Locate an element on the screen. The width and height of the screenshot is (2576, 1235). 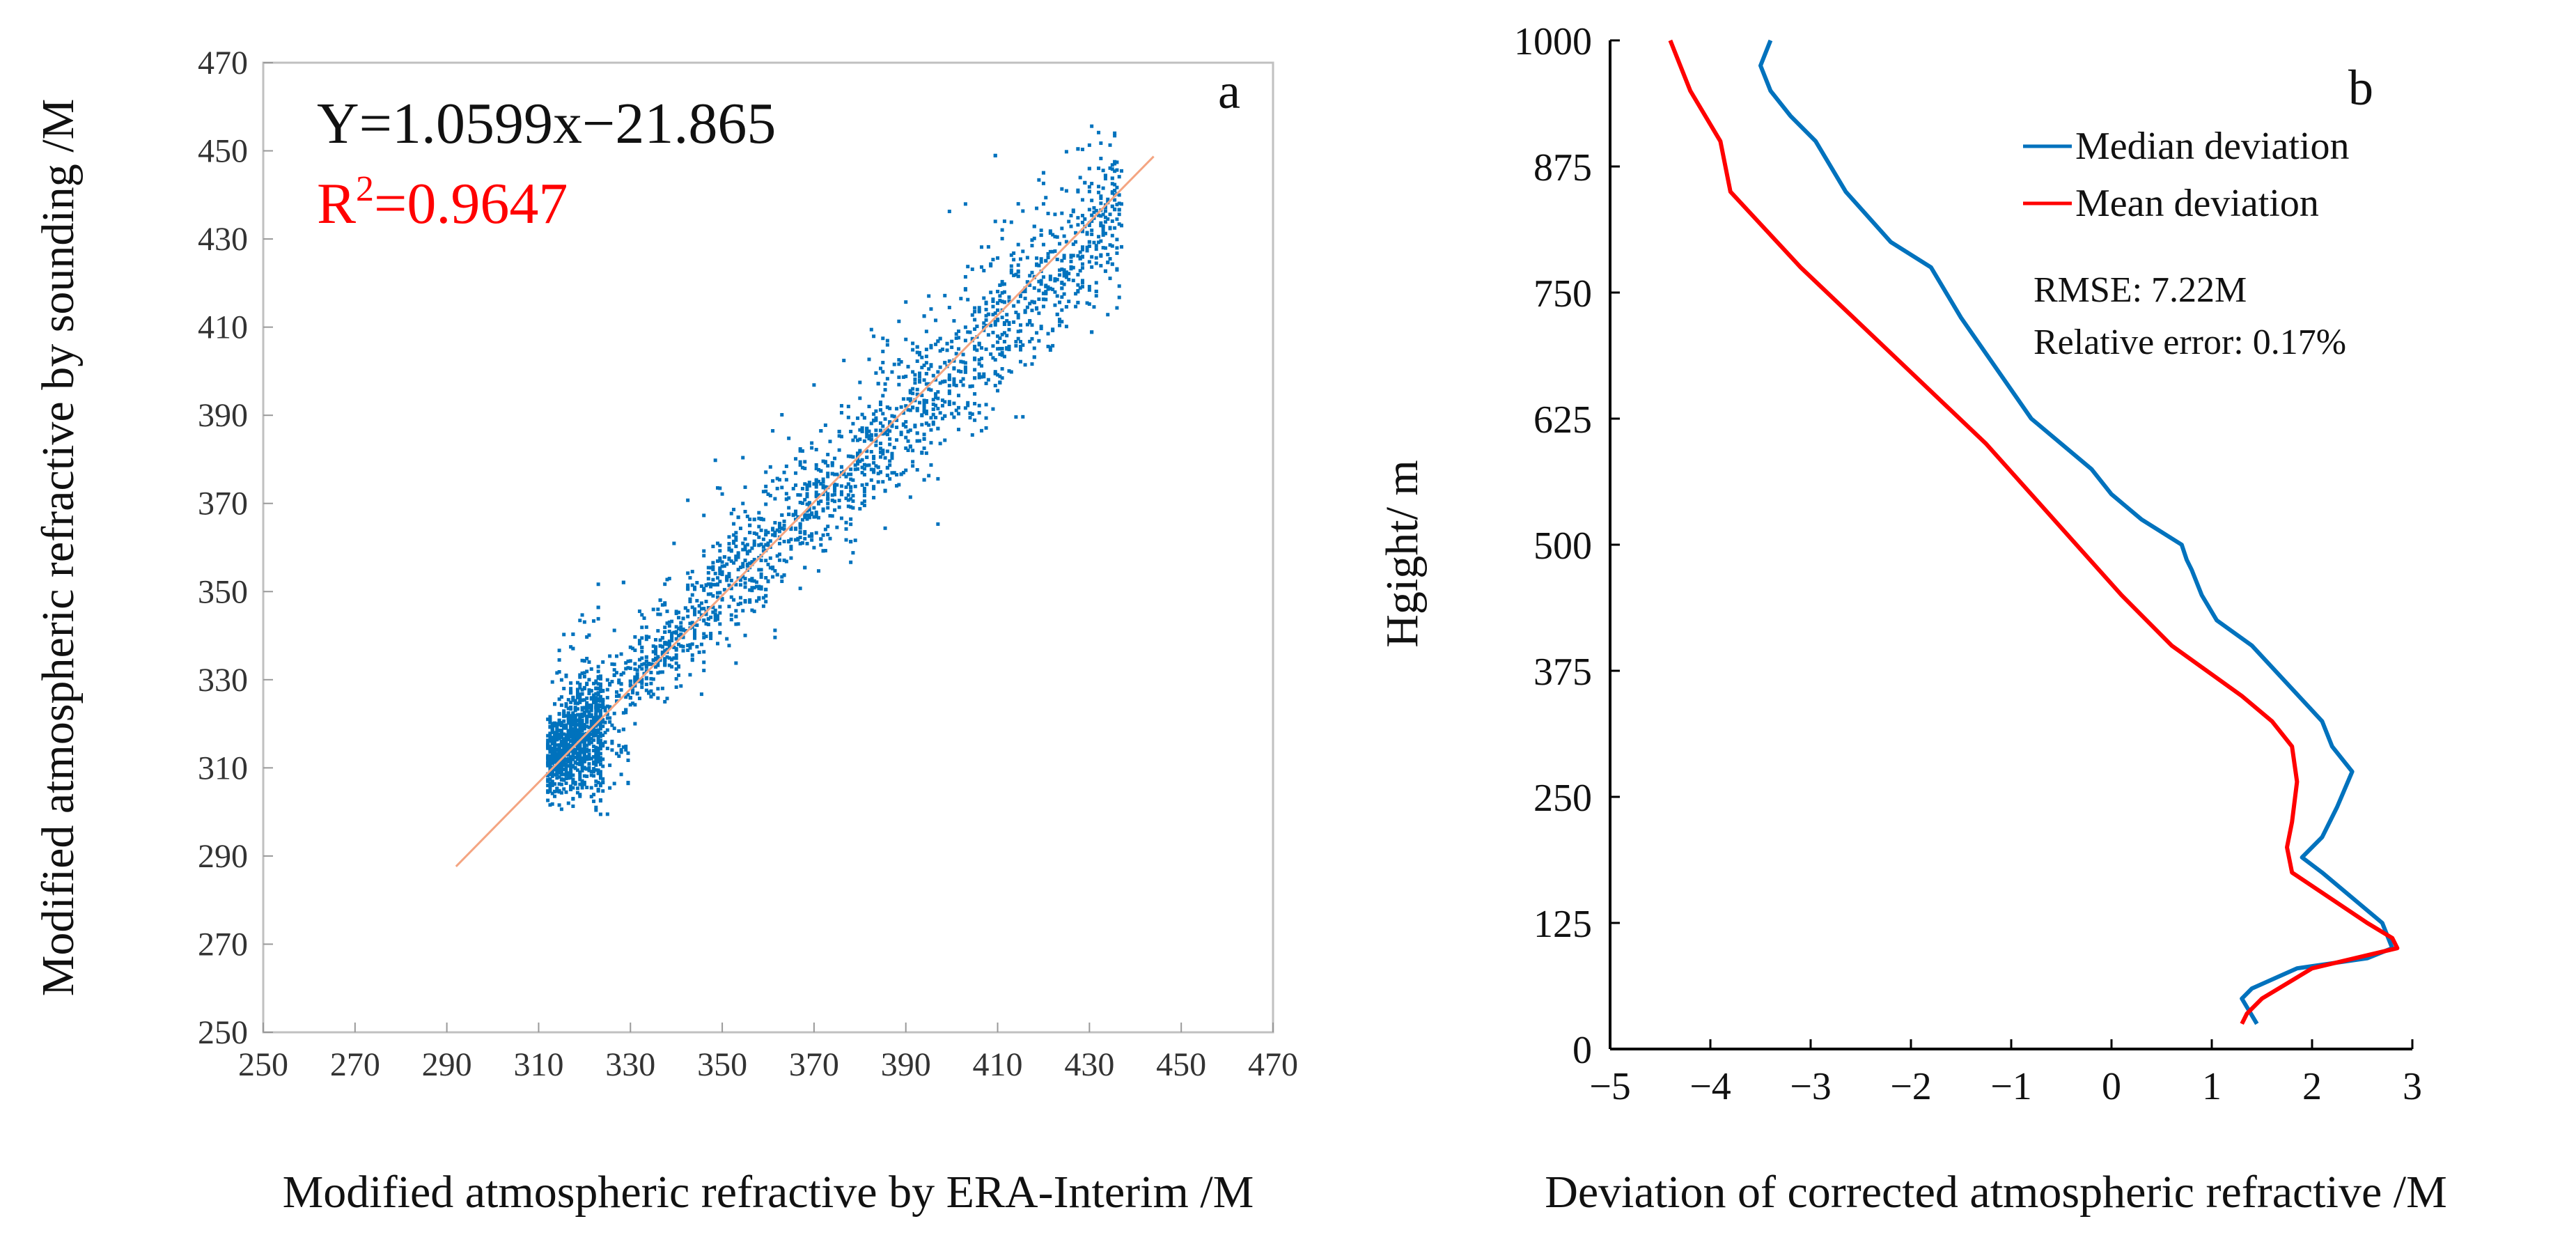
panel-b-x-tick-label: 3 is located at coordinates (2412, 1086).